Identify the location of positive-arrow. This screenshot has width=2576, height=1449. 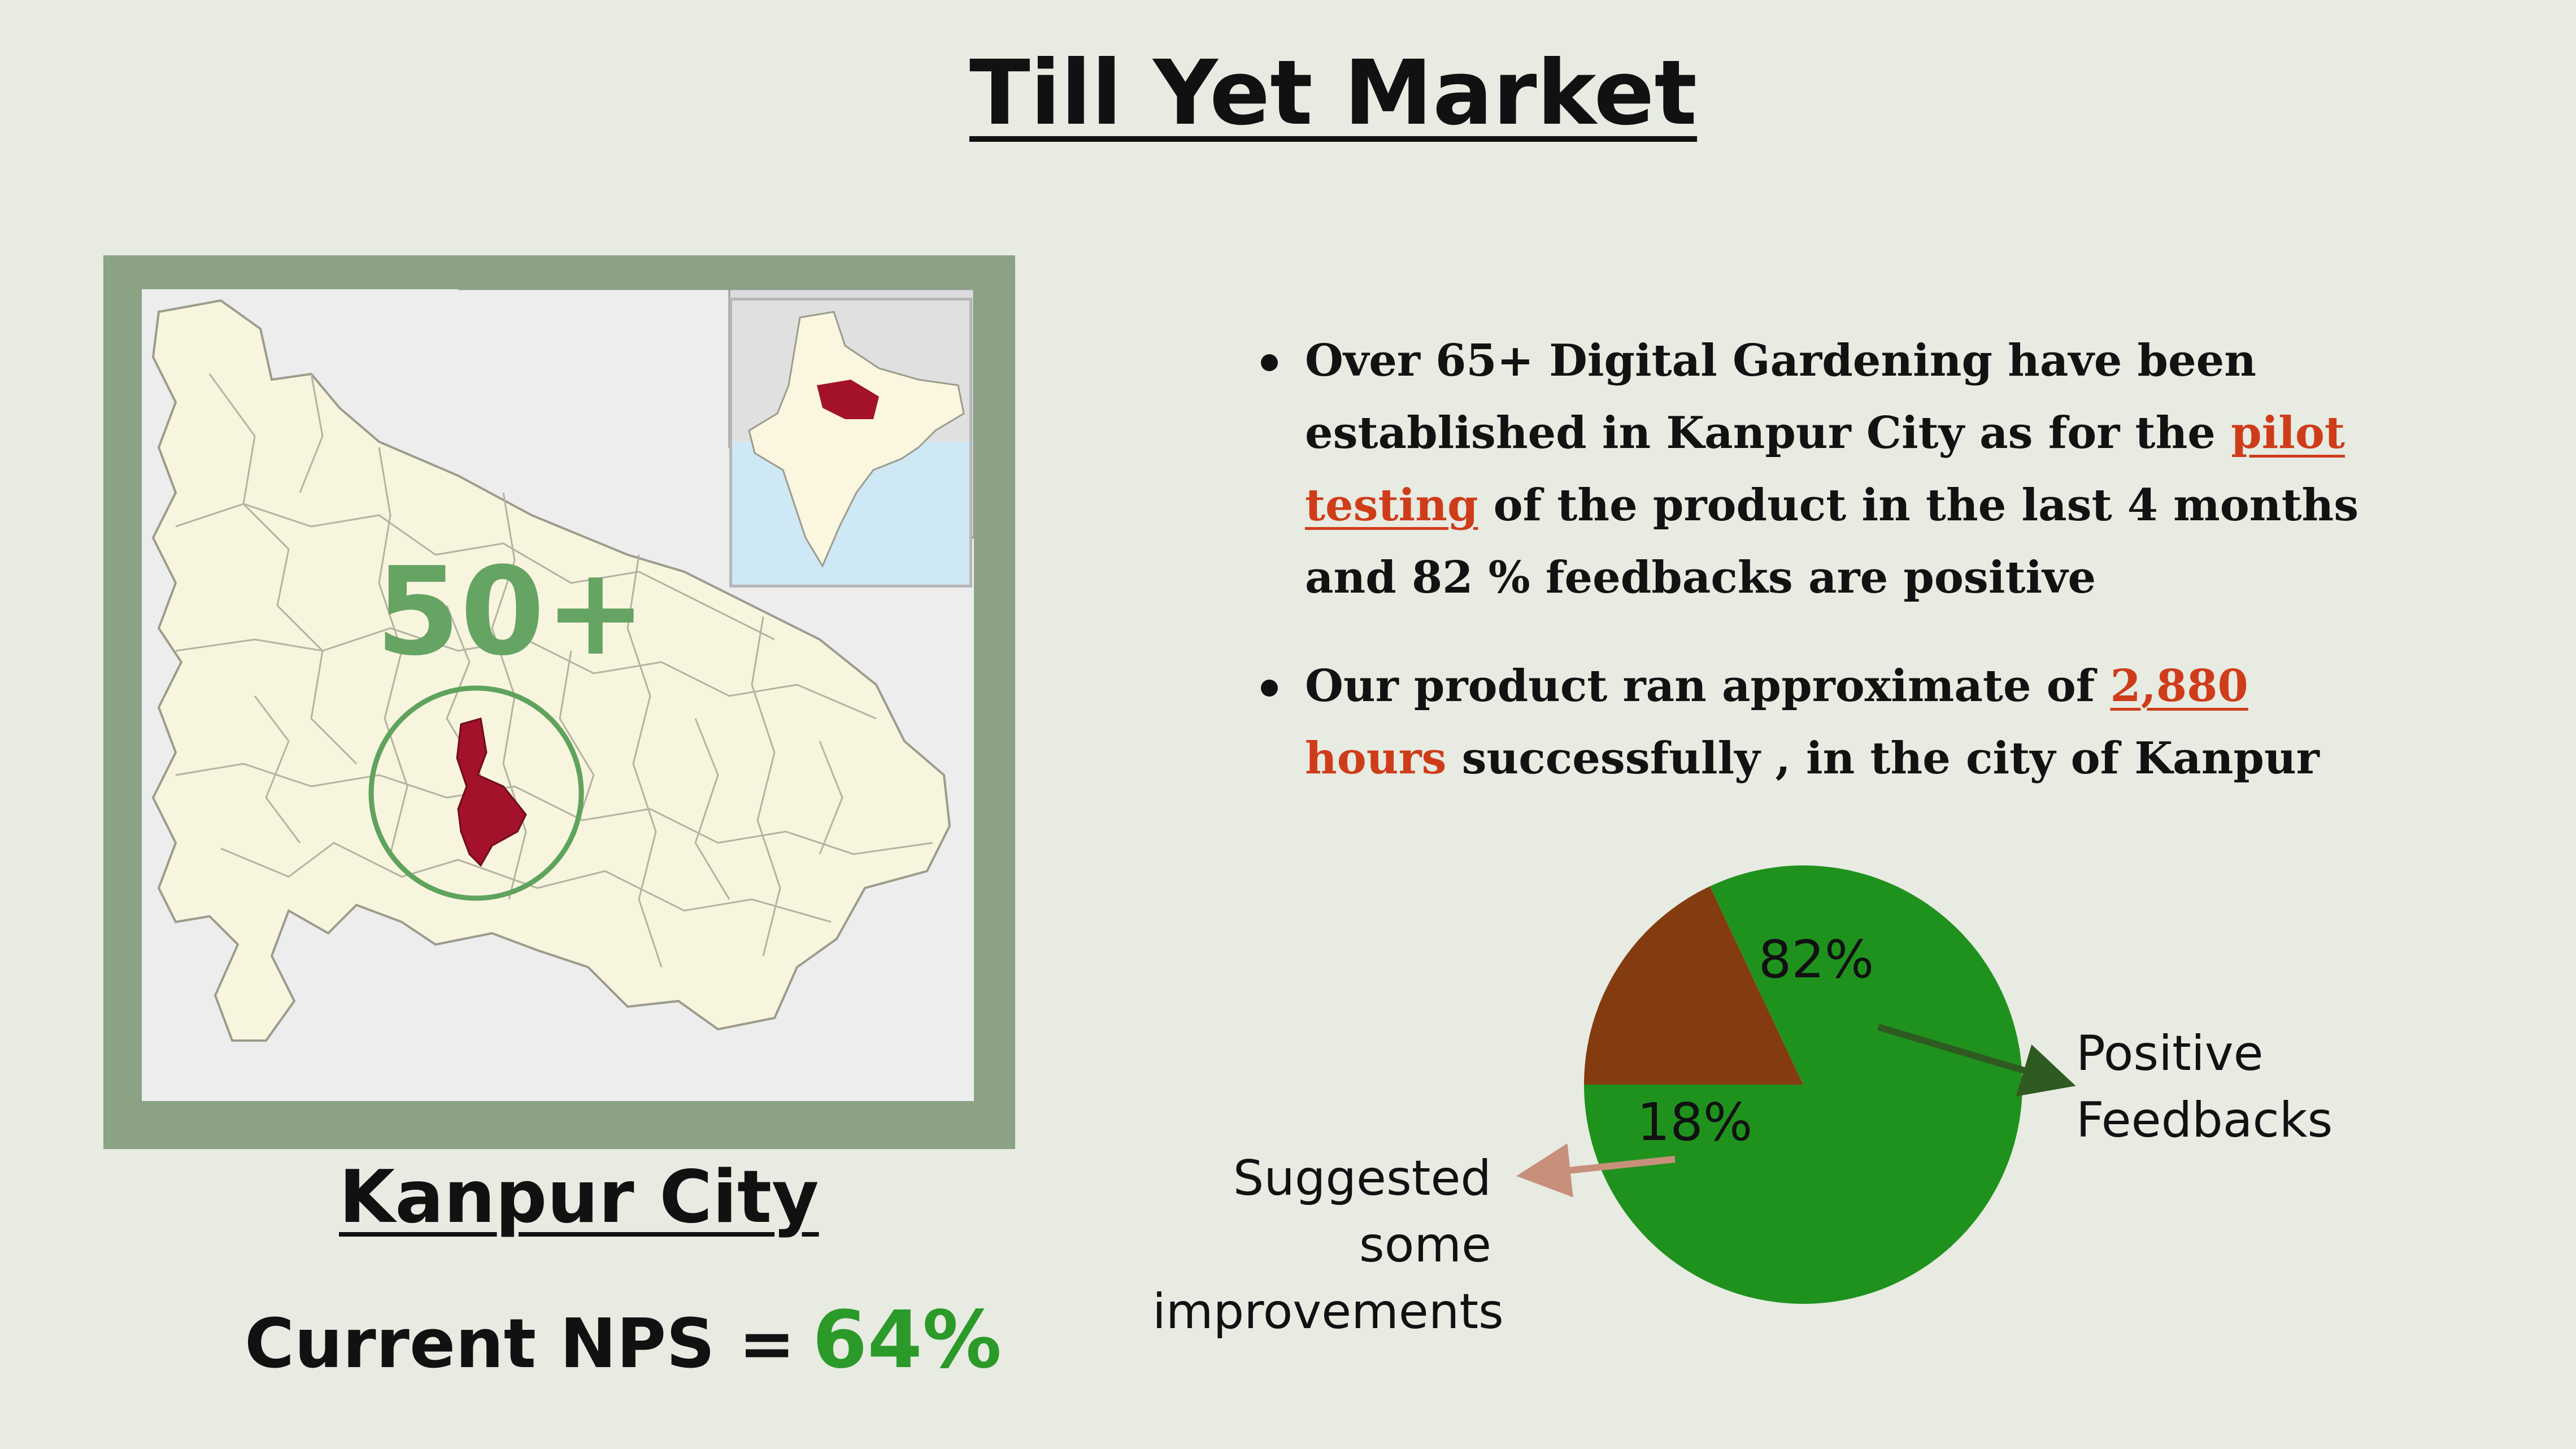
(1976, 1060).